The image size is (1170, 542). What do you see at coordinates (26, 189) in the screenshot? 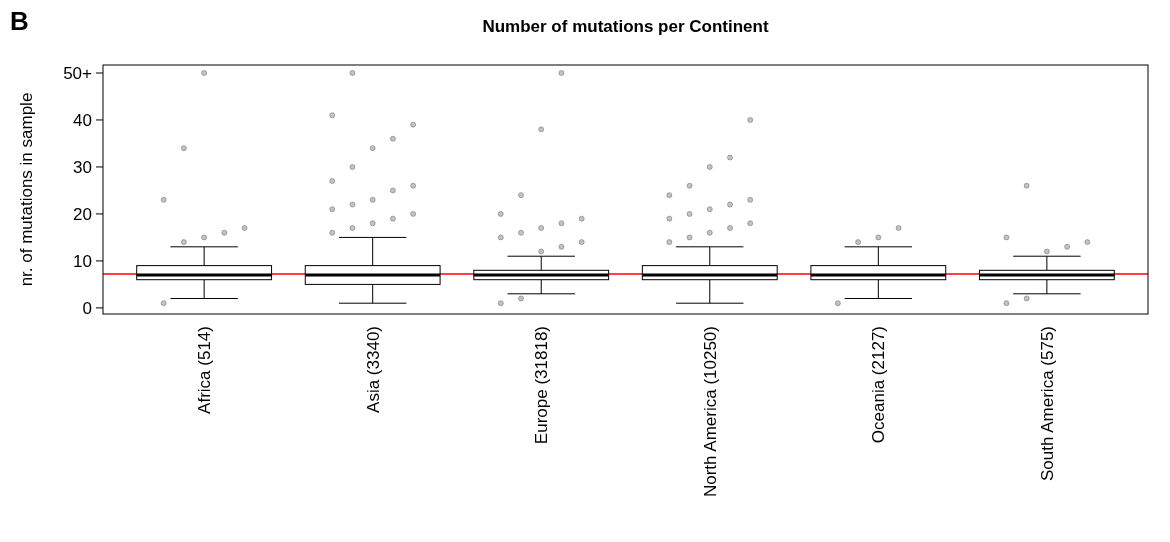
I see `y-axis-title: nr. of mutations in sample` at bounding box center [26, 189].